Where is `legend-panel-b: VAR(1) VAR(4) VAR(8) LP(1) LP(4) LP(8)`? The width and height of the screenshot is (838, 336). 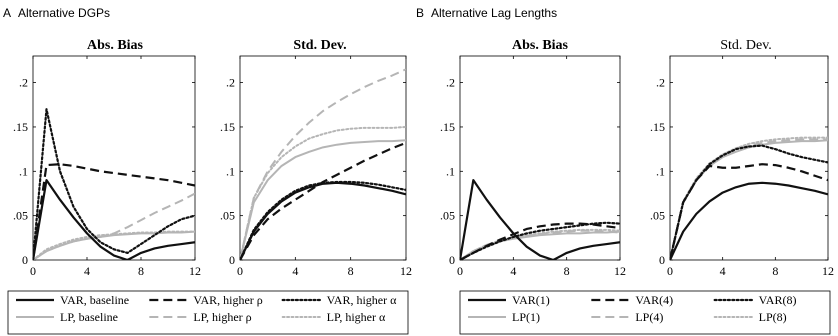
legend-panel-b: VAR(1) VAR(4) VAR(8) LP(1) LP(4) LP(8) is located at coordinates (645, 312).